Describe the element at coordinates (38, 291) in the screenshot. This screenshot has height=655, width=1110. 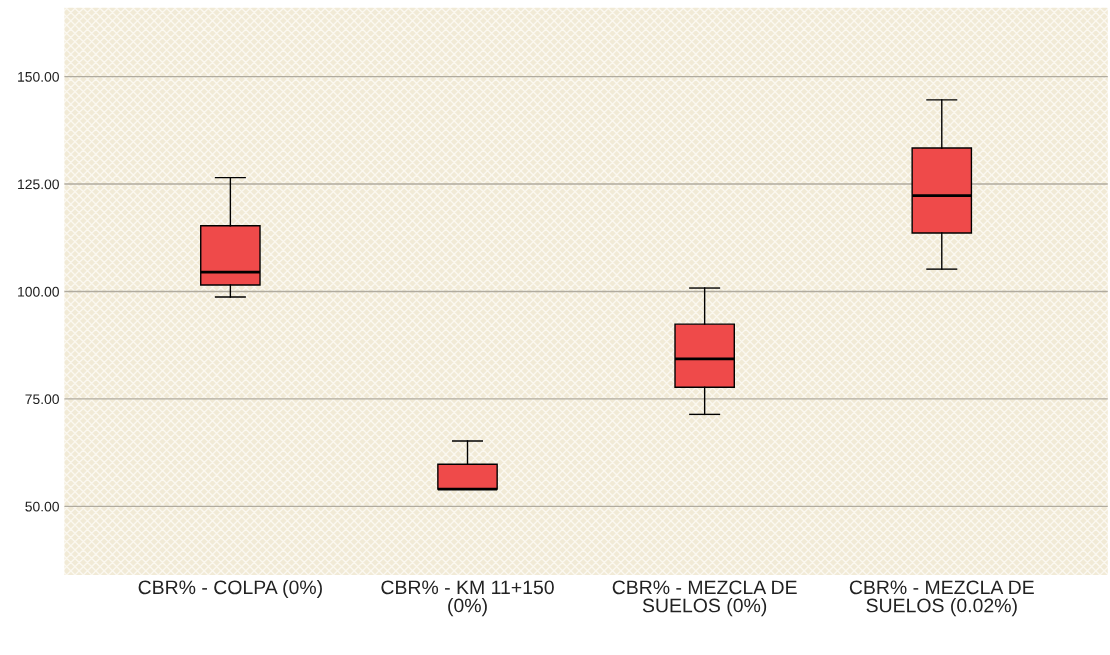
I see `y-tick-label: 100.00` at that location.